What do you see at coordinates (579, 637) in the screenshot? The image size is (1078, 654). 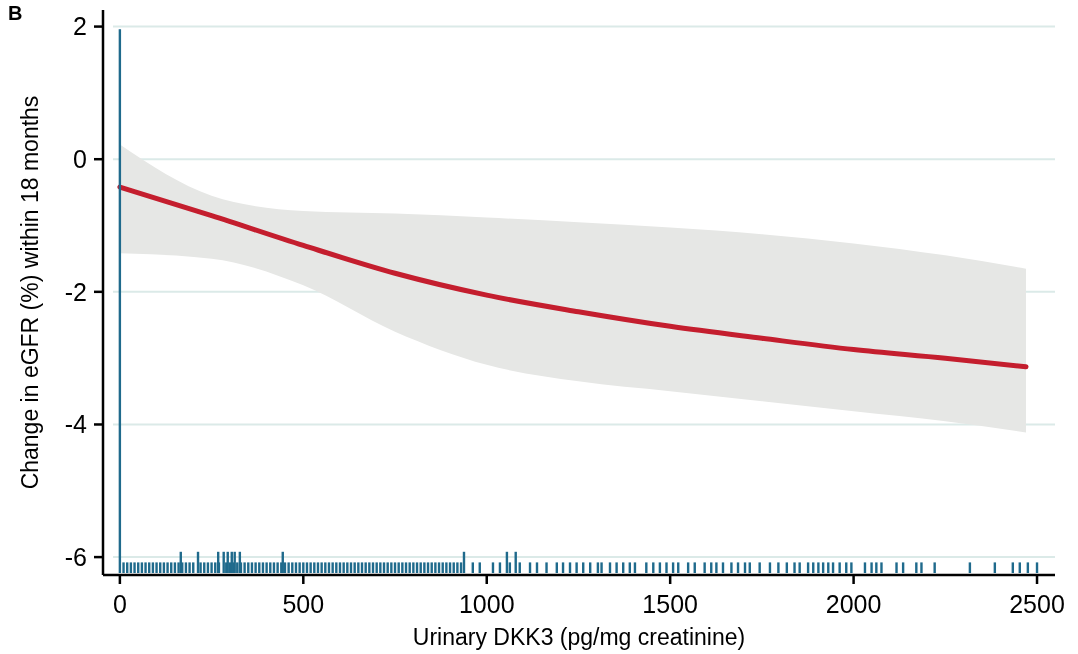 I see `x-axis-title: Urinary DKK3 (pg/mg creatinine)` at bounding box center [579, 637].